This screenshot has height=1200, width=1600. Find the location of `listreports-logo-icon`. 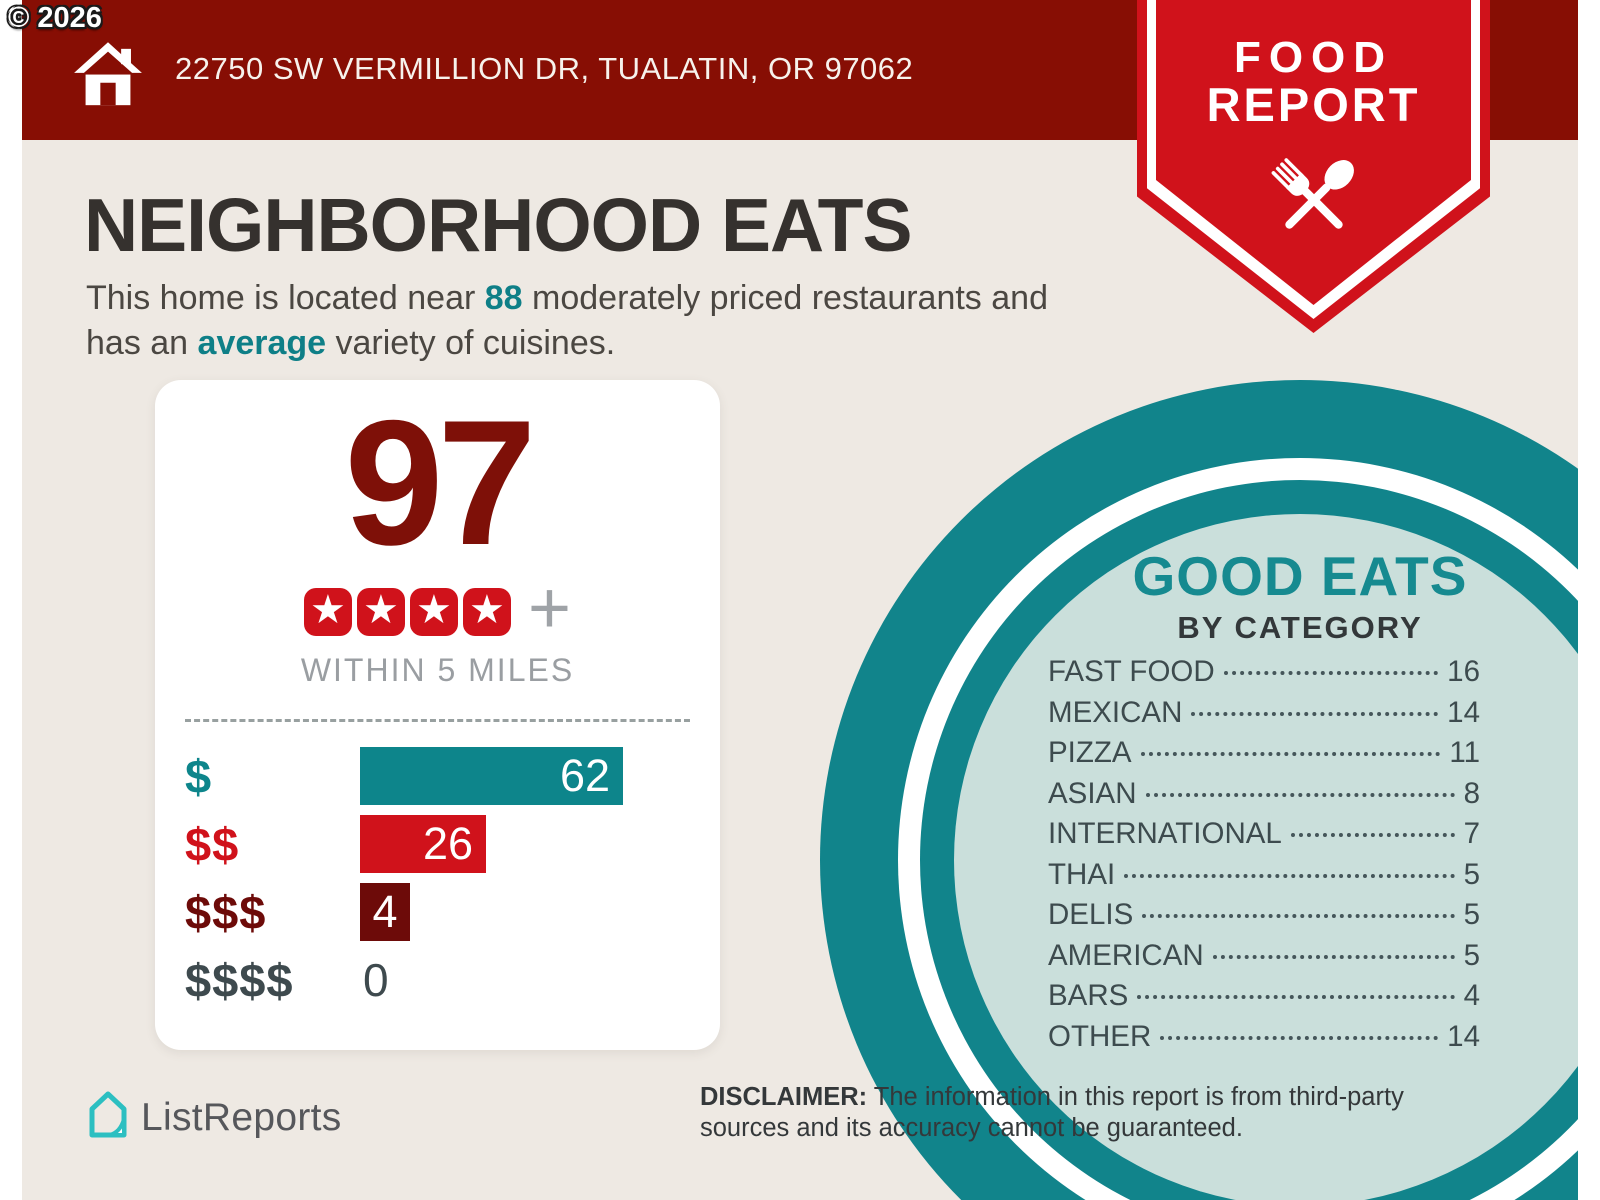

listreports-logo-icon is located at coordinates (108, 1117).